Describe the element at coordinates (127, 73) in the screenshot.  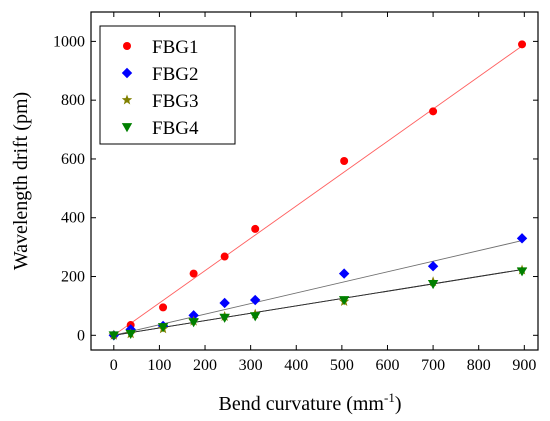
I see `legend-marker-fbg2` at that location.